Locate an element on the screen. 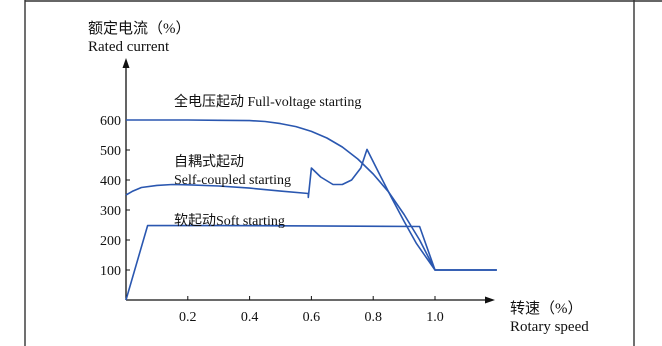 This screenshot has height=346, width=662. y-tick-label: 600 is located at coordinates (110, 121).